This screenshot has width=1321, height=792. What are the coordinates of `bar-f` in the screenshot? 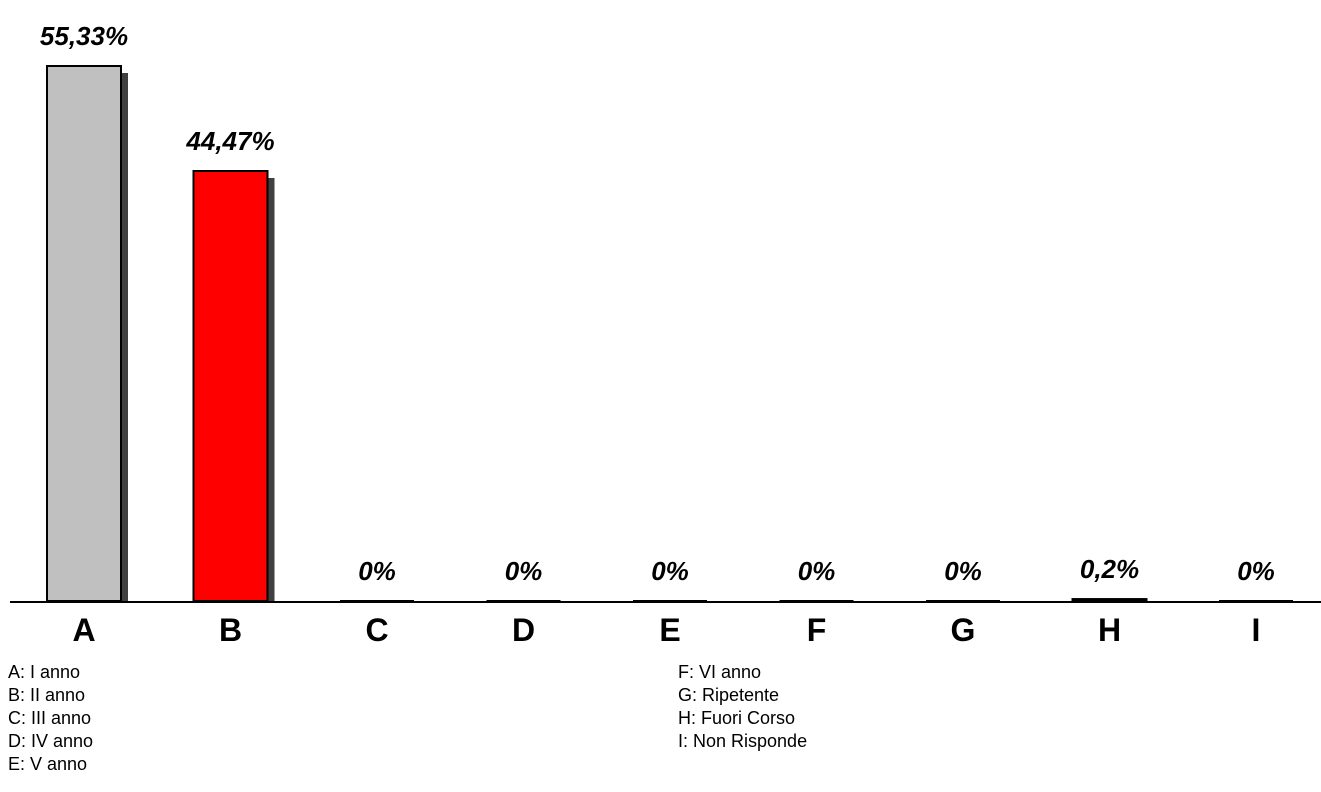 It's located at (816, 600).